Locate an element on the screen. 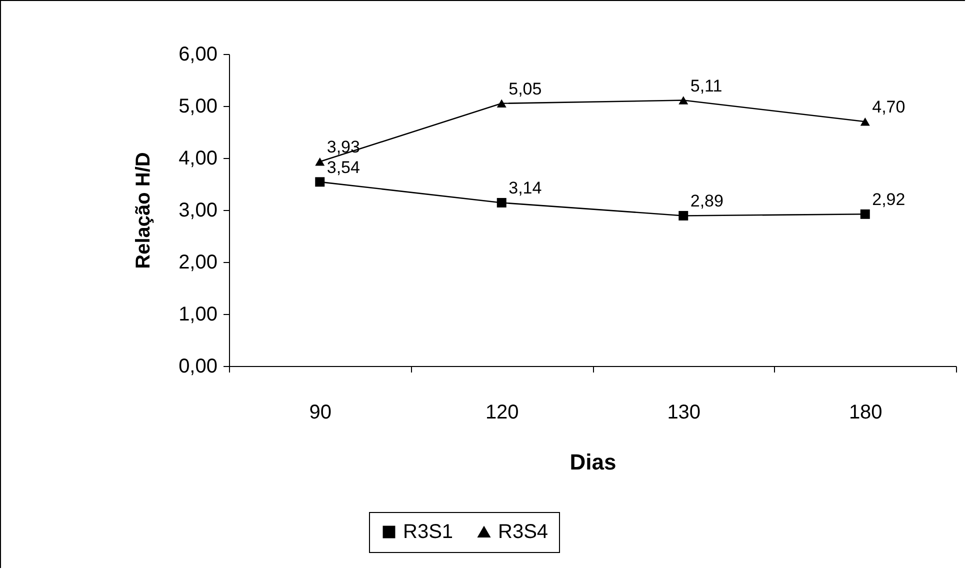 This screenshot has width=967, height=572. legend-label: R3S4 is located at coordinates (523, 532).